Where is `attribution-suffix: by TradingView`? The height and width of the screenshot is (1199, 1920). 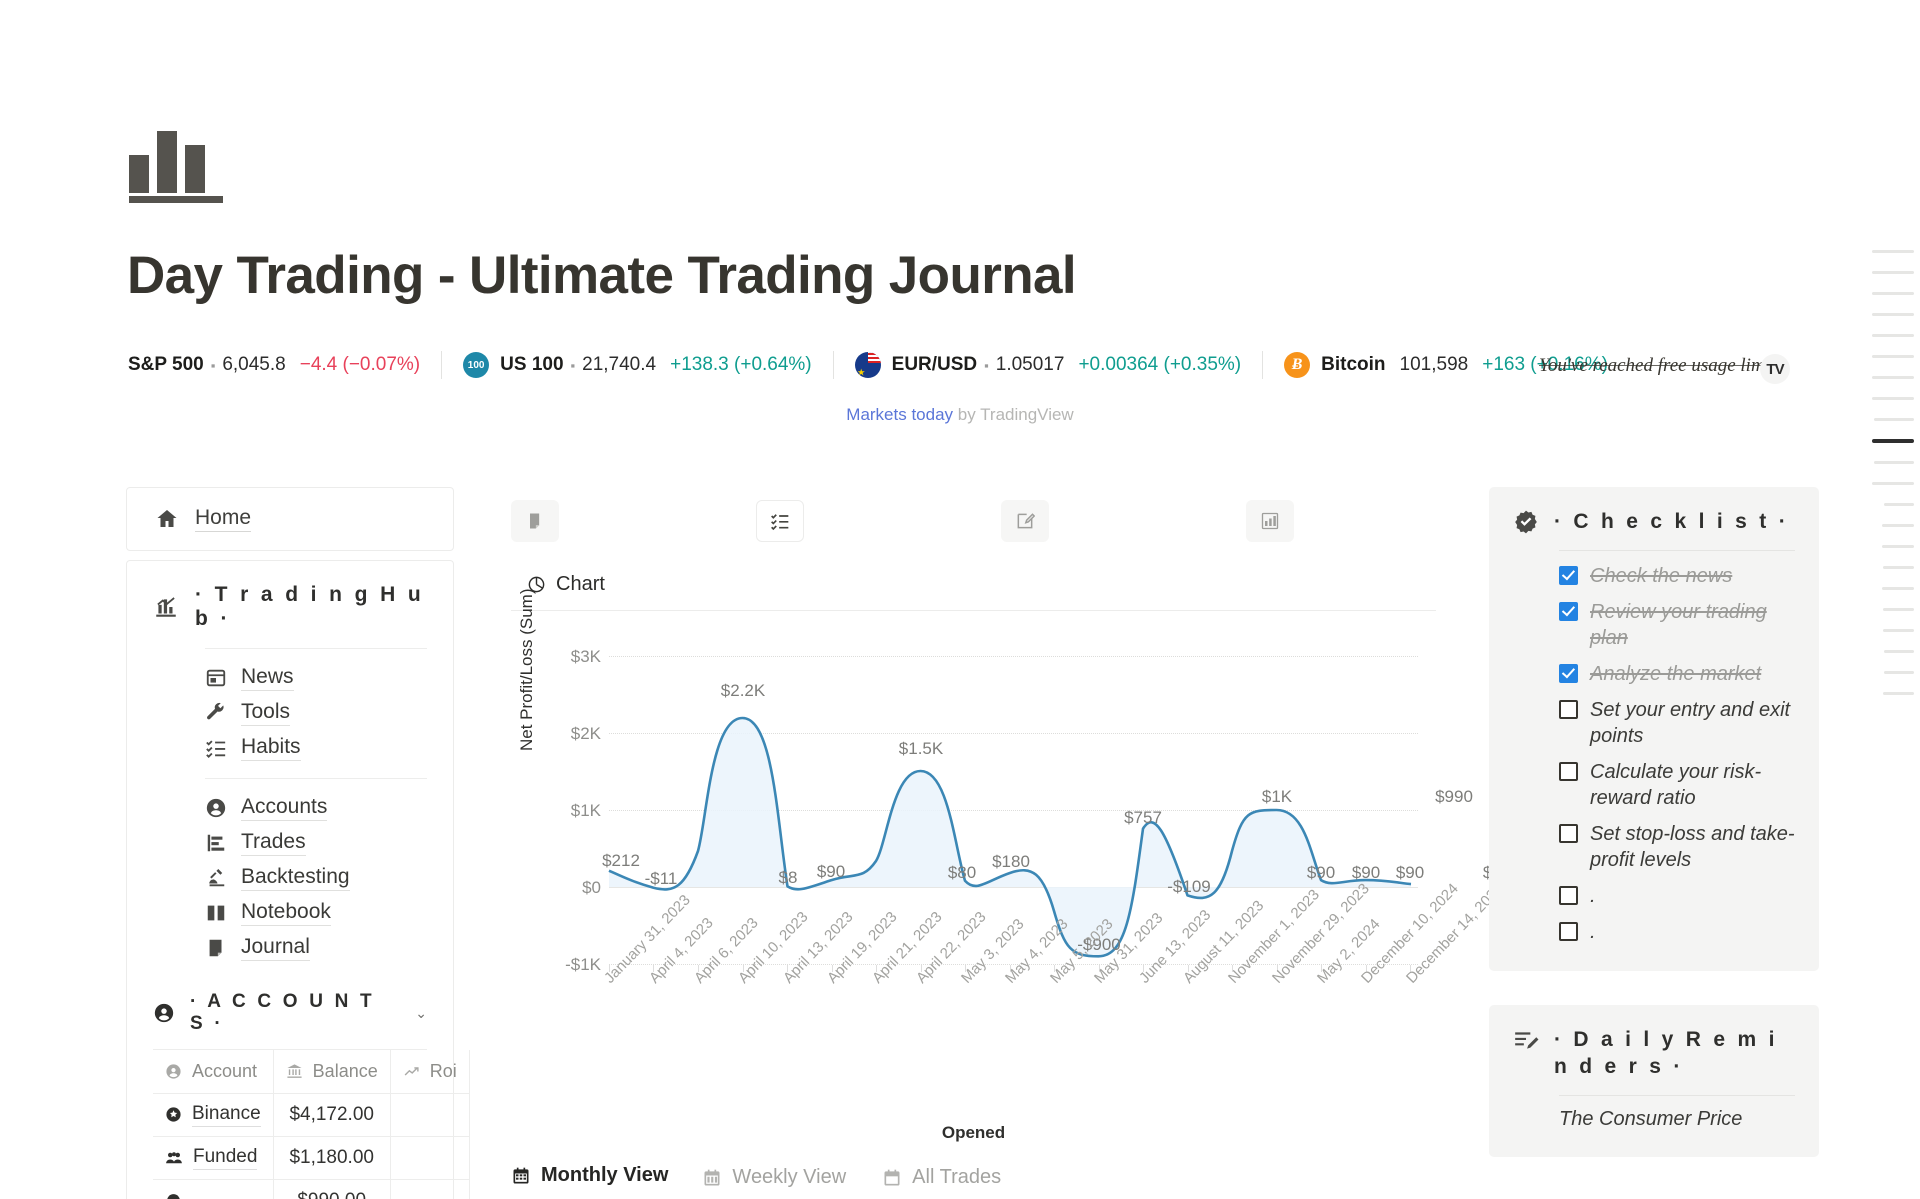 attribution-suffix: by TradingView is located at coordinates (1015, 414).